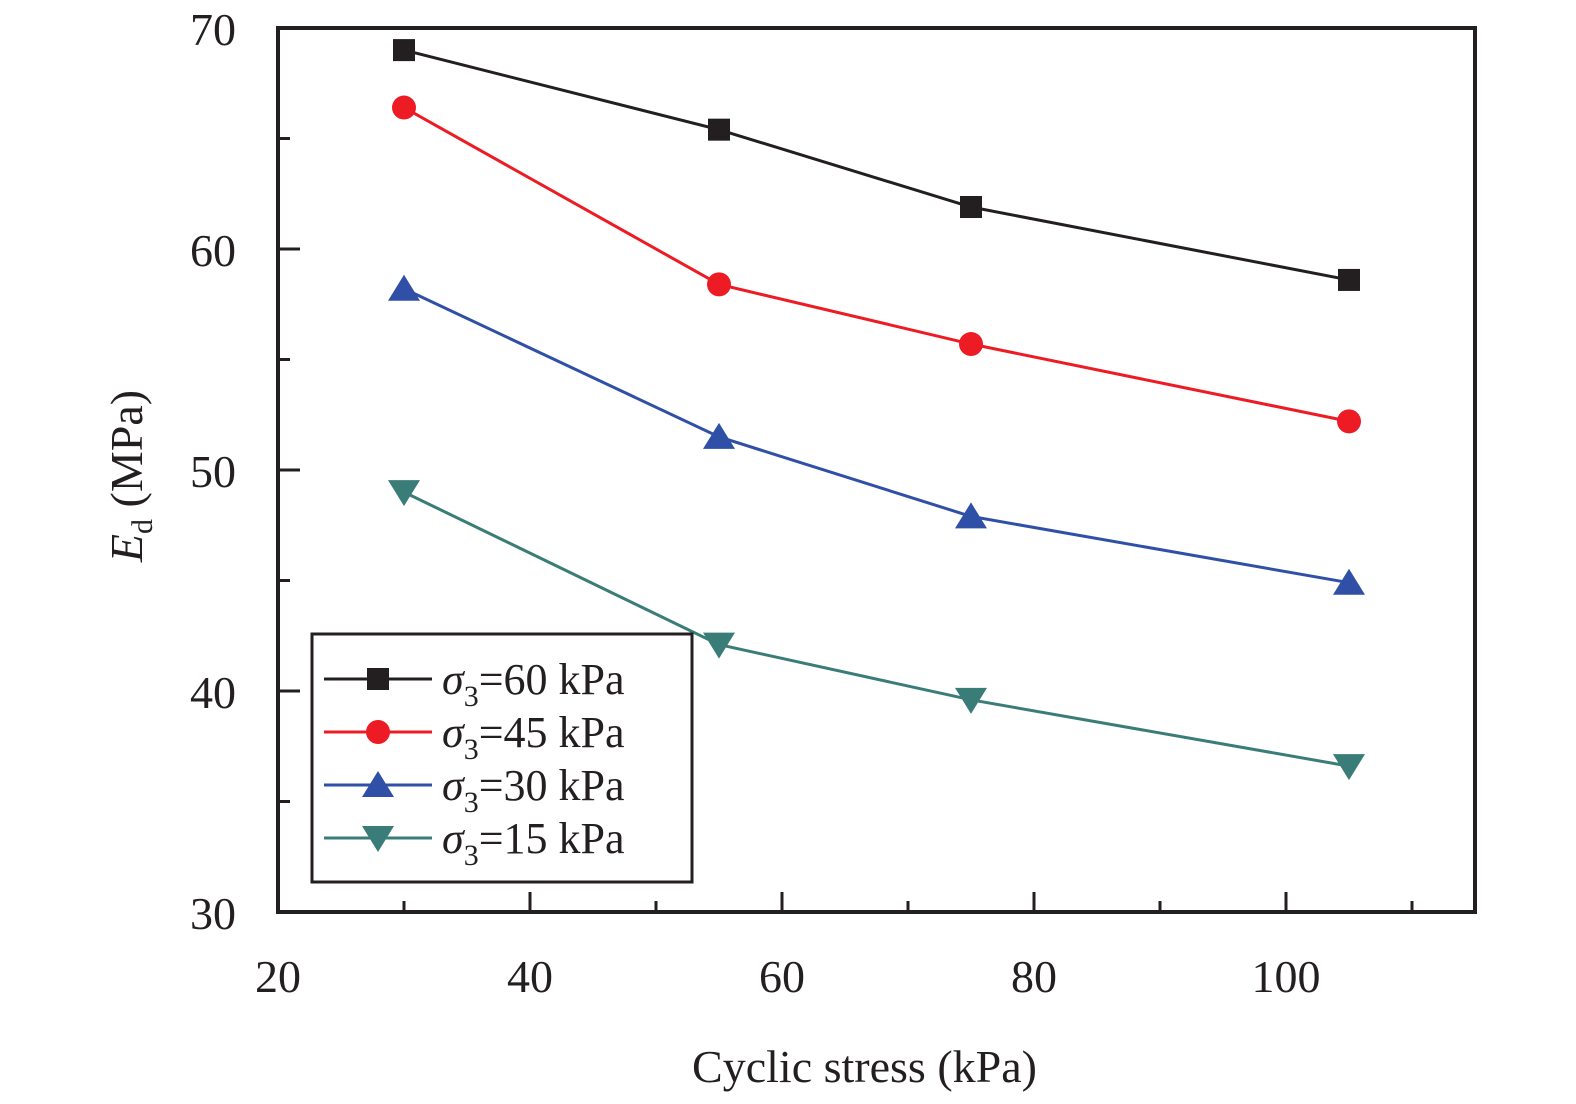 Image resolution: width=1576 pixels, height=1104 pixels. Describe the element at coordinates (782, 976) in the screenshot. I see `x-tick-label: 60` at that location.